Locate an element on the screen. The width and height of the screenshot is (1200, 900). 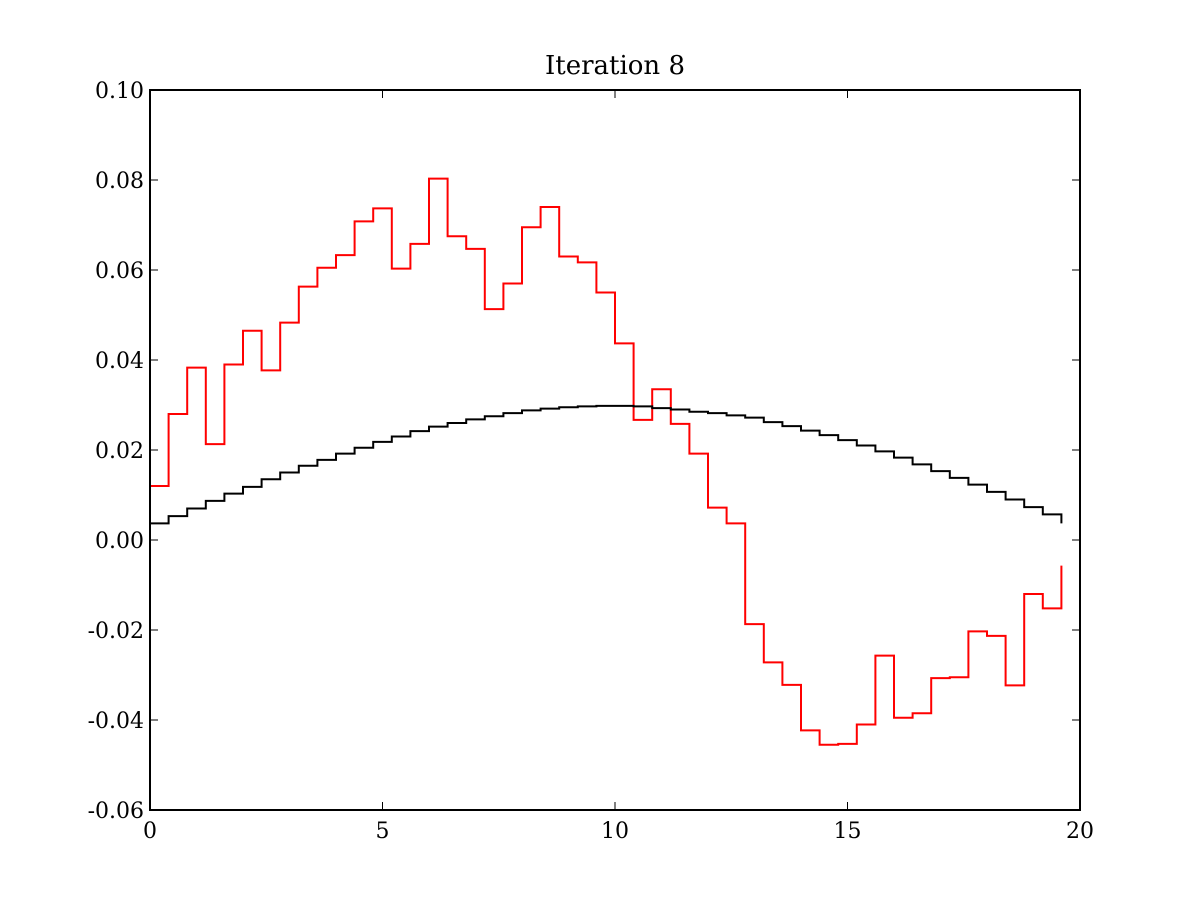
y-tick-label: 0.00 is located at coordinates (119, 541).